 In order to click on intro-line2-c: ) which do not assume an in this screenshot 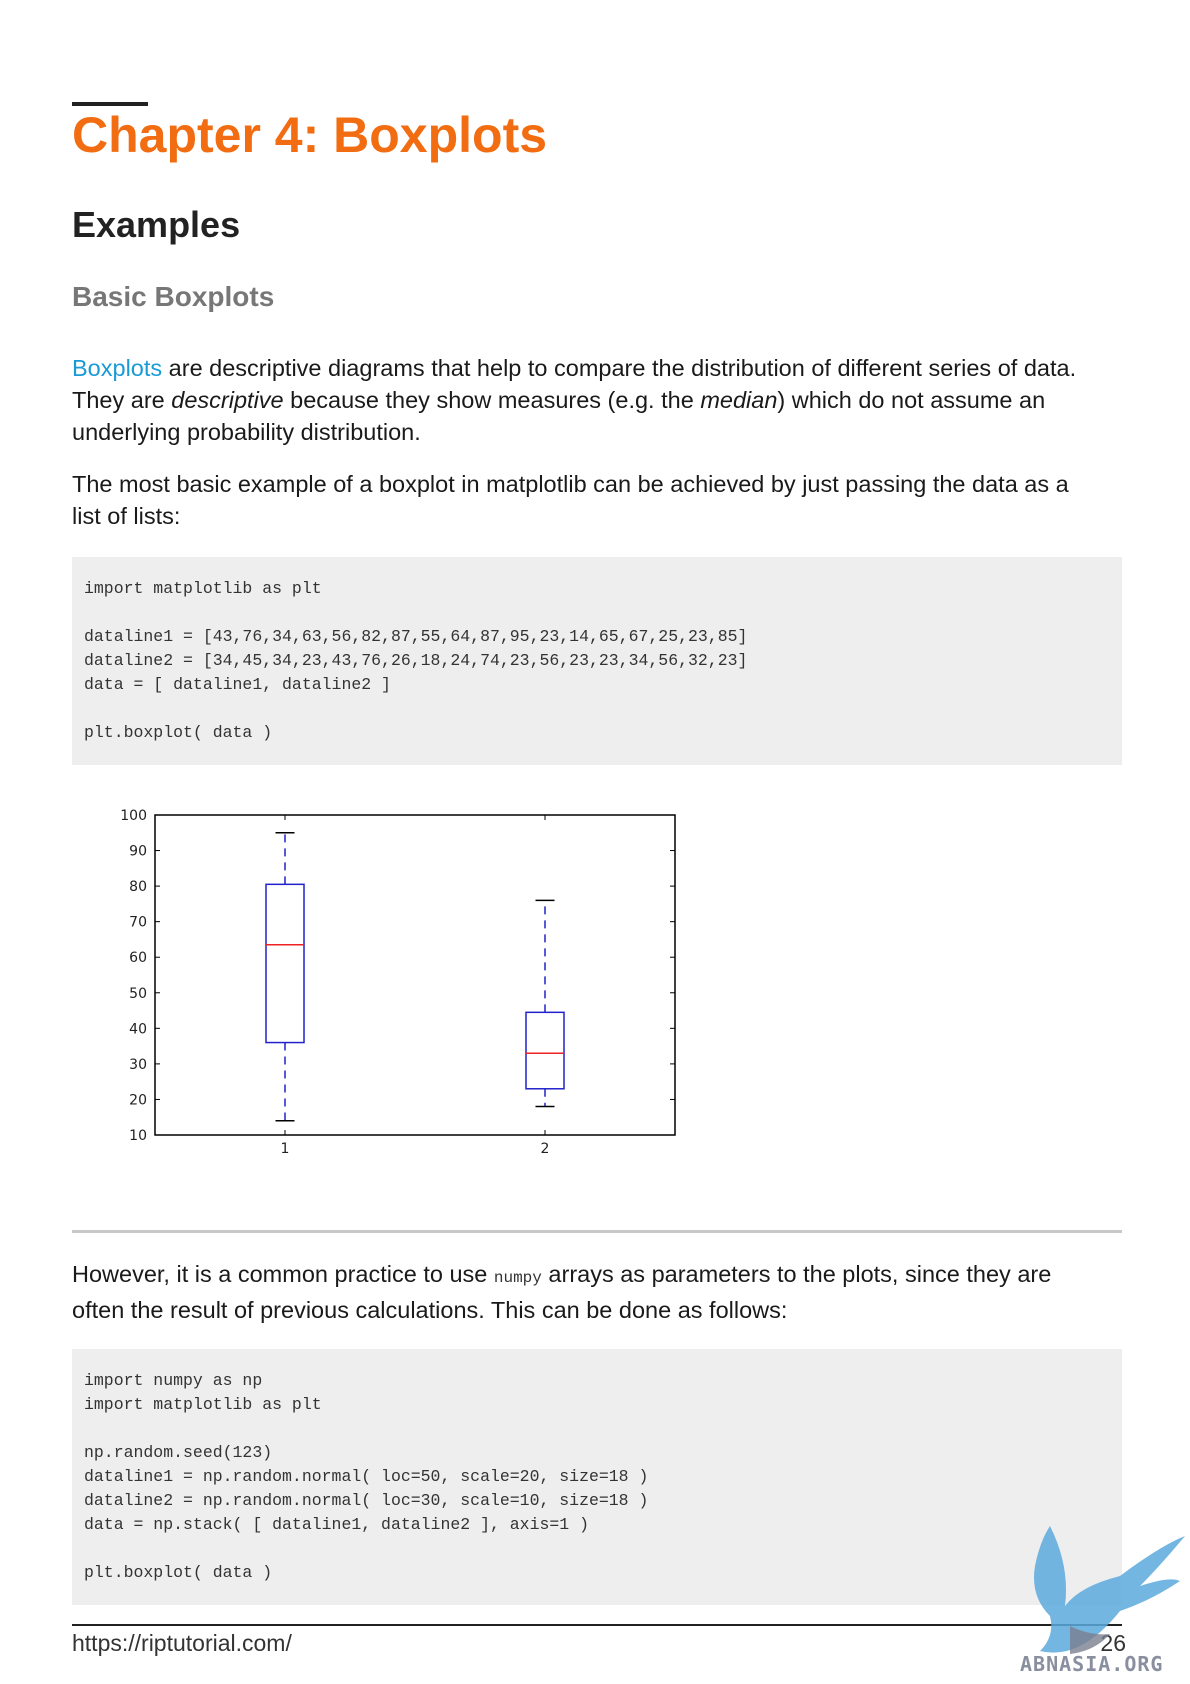, I will do `click(911, 400)`.